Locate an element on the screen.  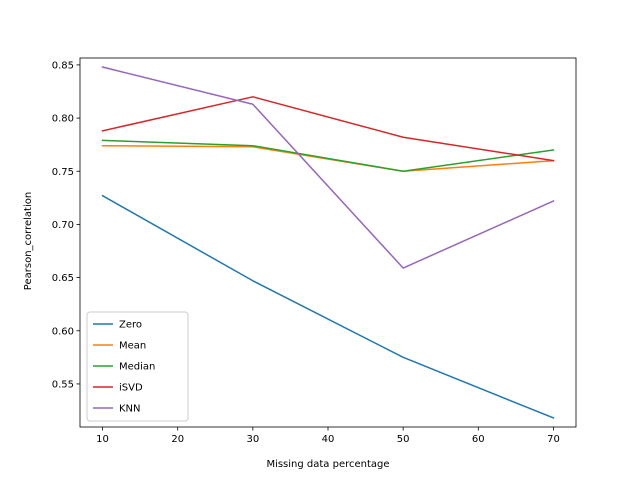
series-line-isvd is located at coordinates (328, 129).